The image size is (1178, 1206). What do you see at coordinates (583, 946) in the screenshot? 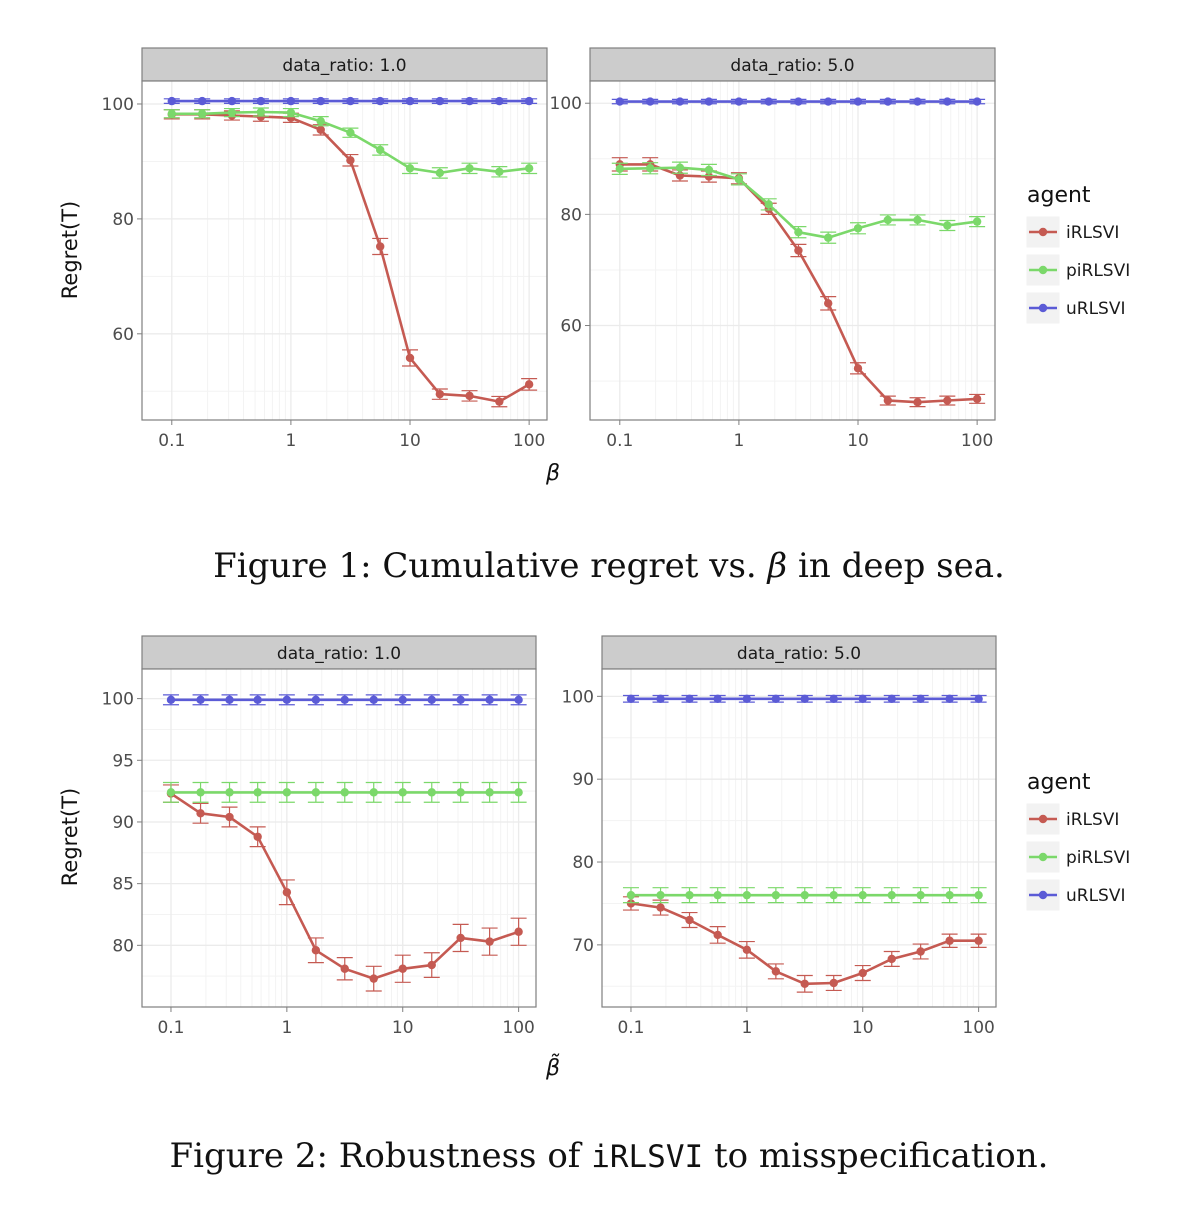
I see `y-tick-label: 70` at bounding box center [583, 946].